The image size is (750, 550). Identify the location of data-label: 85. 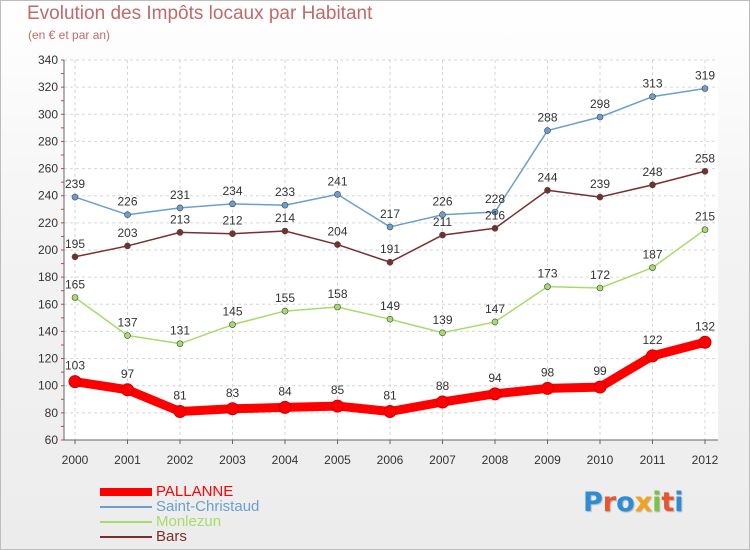
(338, 390).